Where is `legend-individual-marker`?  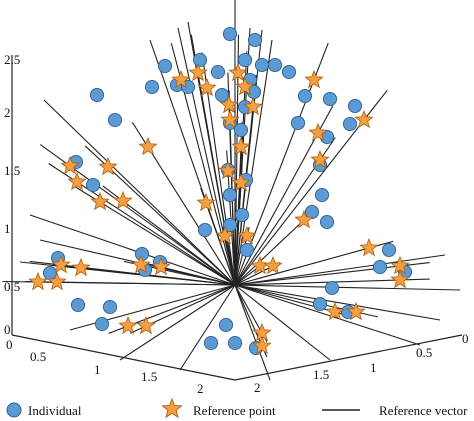
legend-individual-marker is located at coordinates (14, 410).